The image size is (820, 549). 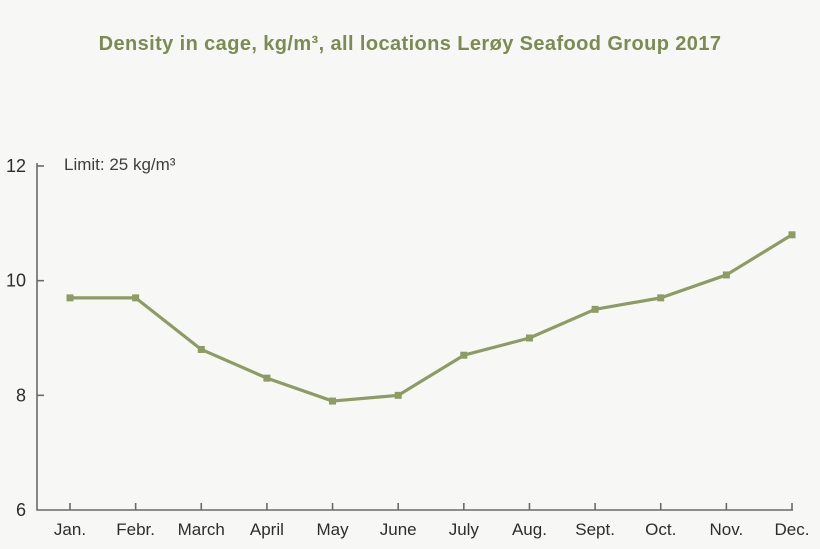 I want to click on x-tick-label: May, so click(x=332, y=529).